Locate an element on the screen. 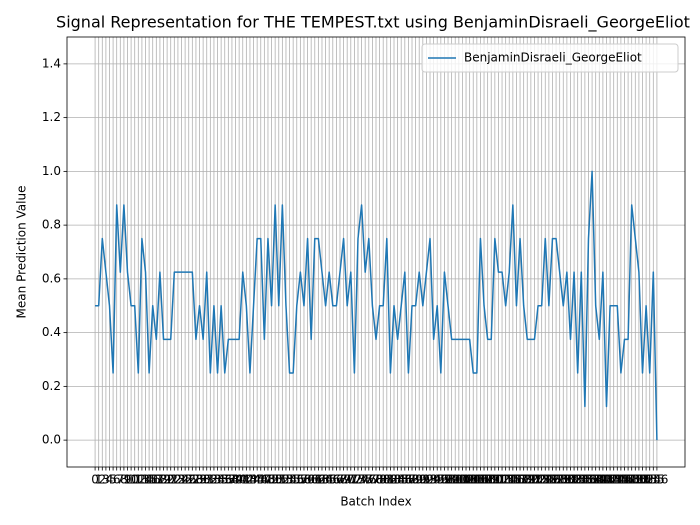 This screenshot has width=700, height=525. x-tick-label: 110 is located at coordinates (491, 480).